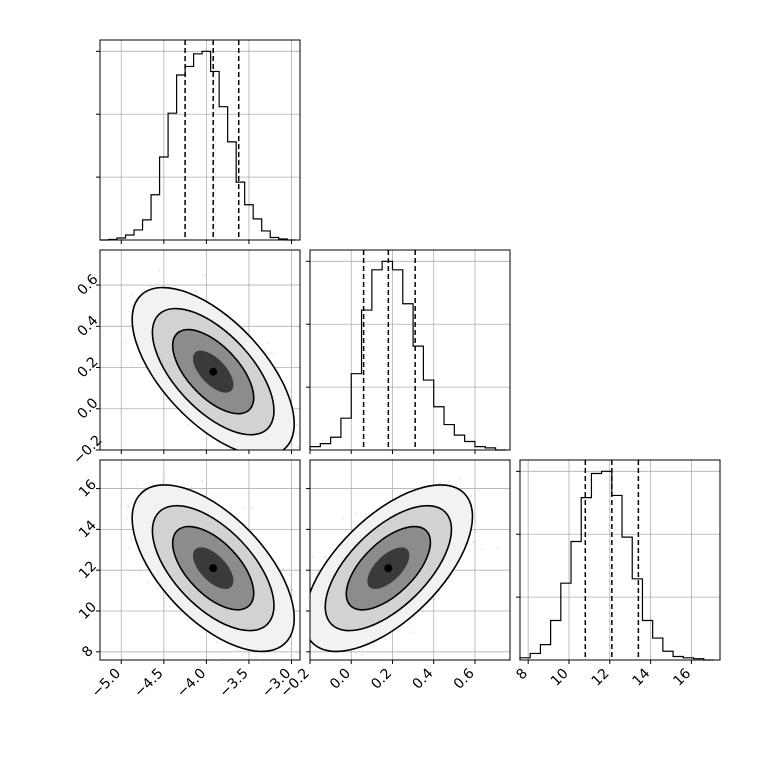 Image resolution: width=760 pixels, height=760 pixels. I want to click on joint-panel-p1-p2: −0.2 0.0 0.2 0.4 0.6, so click(394, 580).